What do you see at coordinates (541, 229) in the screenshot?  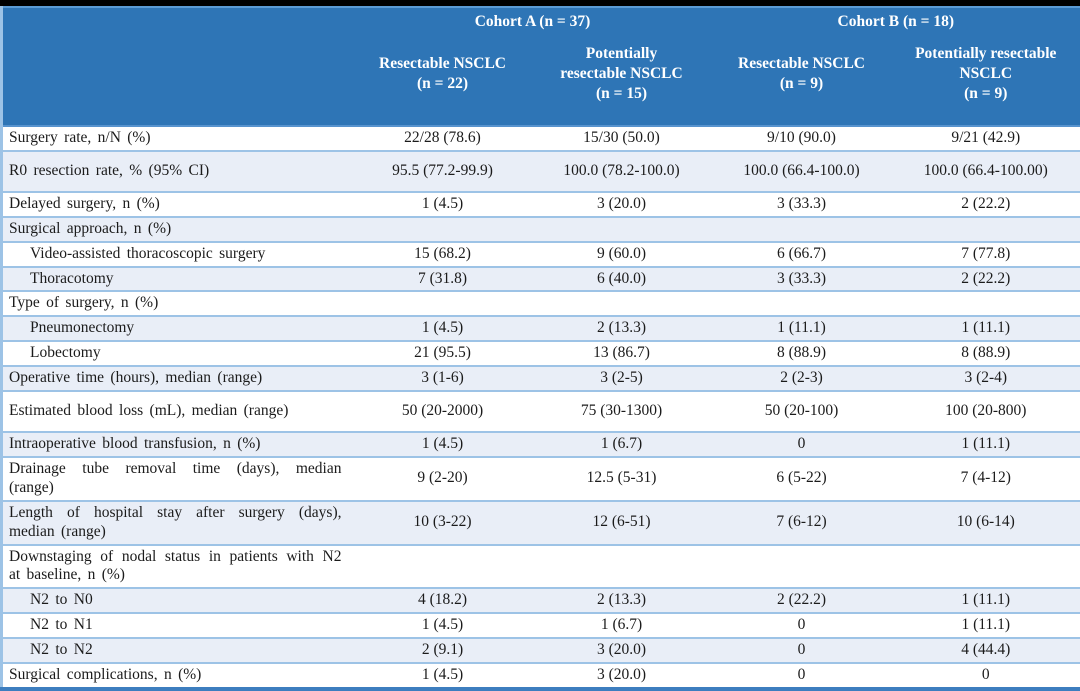 I see `table-row: Surgical approach, n (%)` at bounding box center [541, 229].